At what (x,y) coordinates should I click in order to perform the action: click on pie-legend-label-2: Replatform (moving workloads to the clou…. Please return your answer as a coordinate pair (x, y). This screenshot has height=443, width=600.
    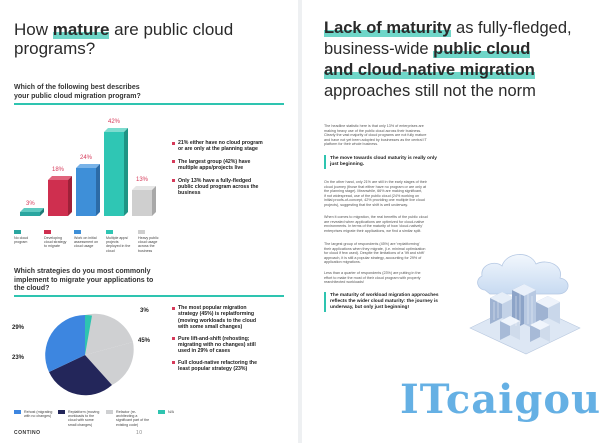
    Looking at the image, I should click on (84, 418).